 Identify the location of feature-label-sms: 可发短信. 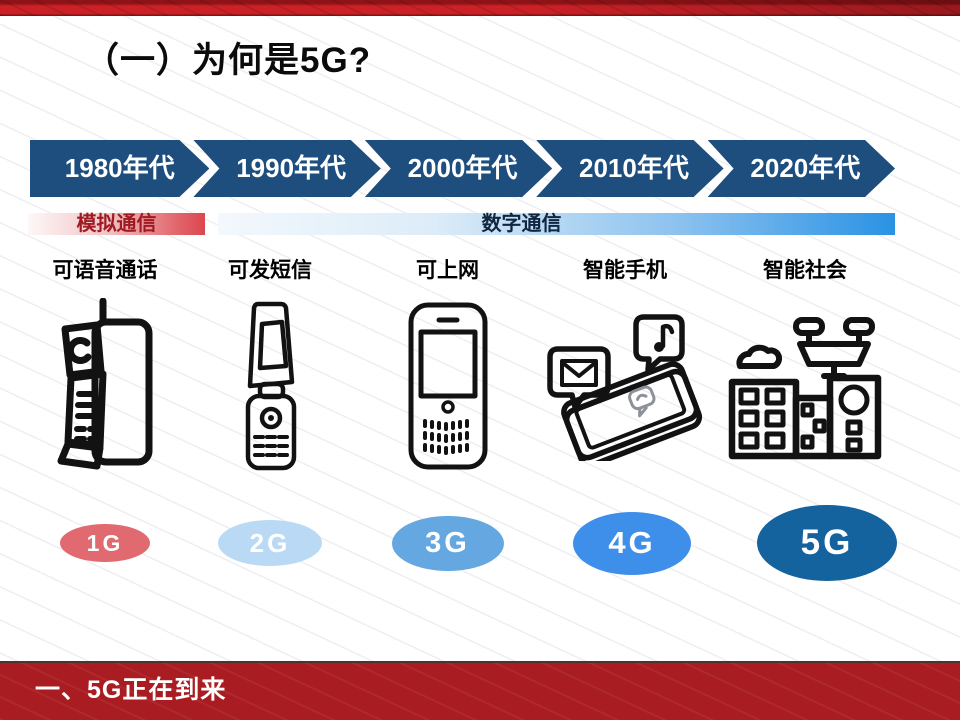
(270, 270).